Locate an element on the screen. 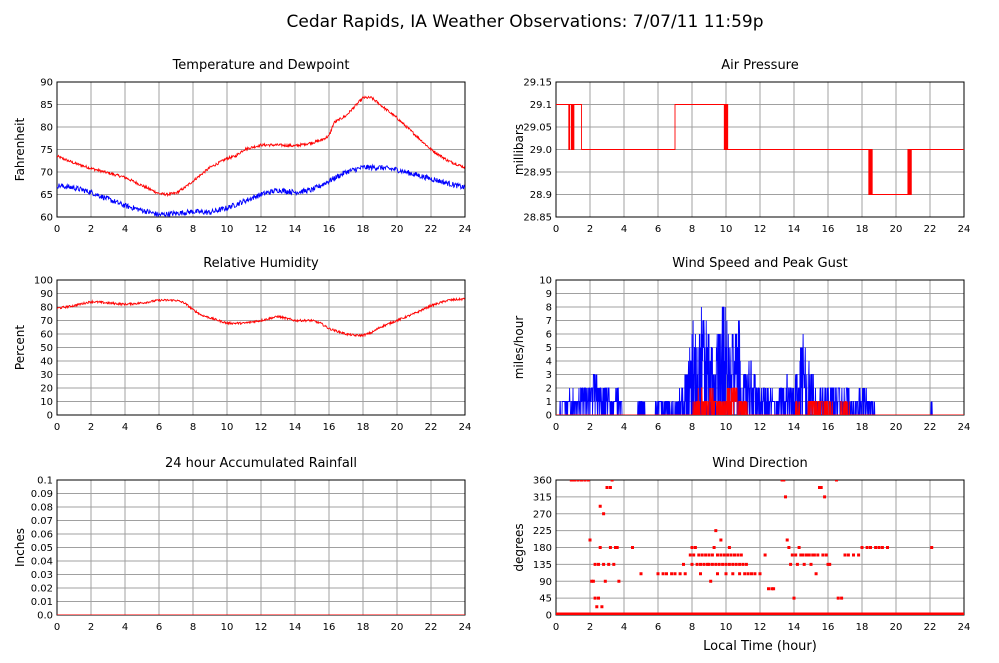  y-tick-label: 50 is located at coordinates (46, 348).